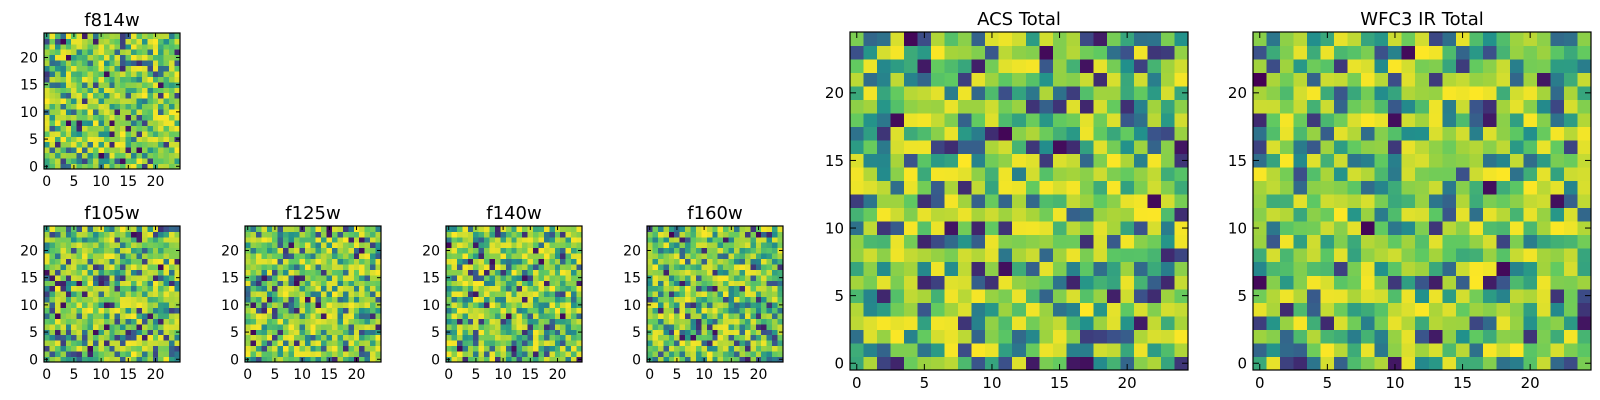 The width and height of the screenshot is (1600, 400). What do you see at coordinates (111, 213) in the screenshot?
I see `panel-title: f105w` at bounding box center [111, 213].